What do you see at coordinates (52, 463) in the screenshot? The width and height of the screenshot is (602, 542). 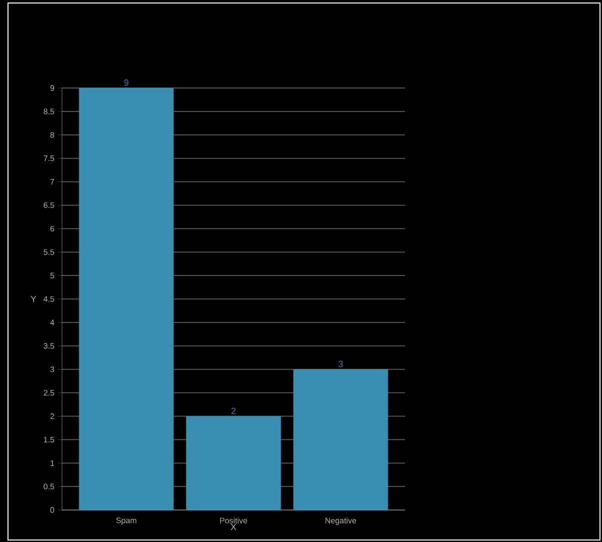 I see `y-tick-label: 1` at bounding box center [52, 463].